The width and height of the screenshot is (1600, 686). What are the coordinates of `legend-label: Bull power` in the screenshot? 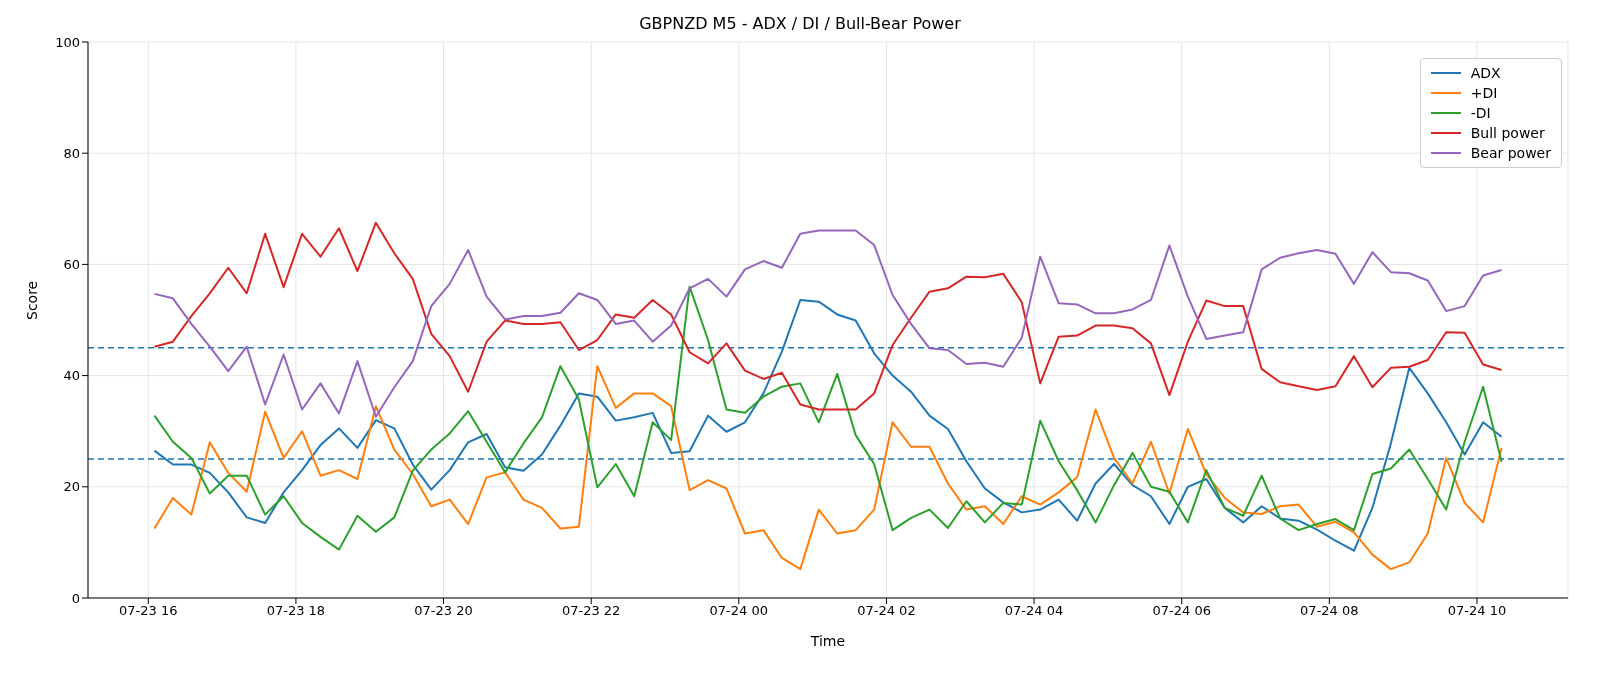 It's located at (1507, 133).